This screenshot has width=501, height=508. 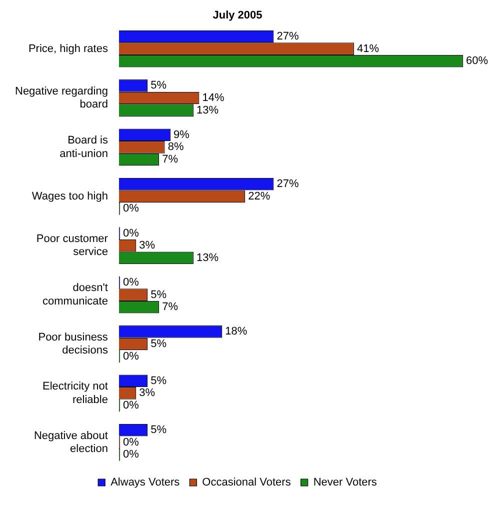 I want to click on data-label: 14%, so click(x=213, y=98).